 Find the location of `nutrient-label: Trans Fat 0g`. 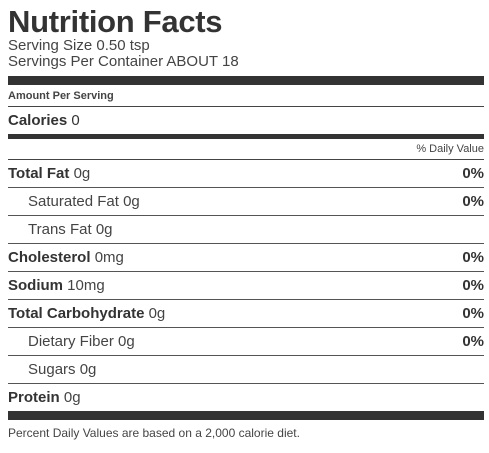

nutrient-label: Trans Fat 0g is located at coordinates (60, 229).